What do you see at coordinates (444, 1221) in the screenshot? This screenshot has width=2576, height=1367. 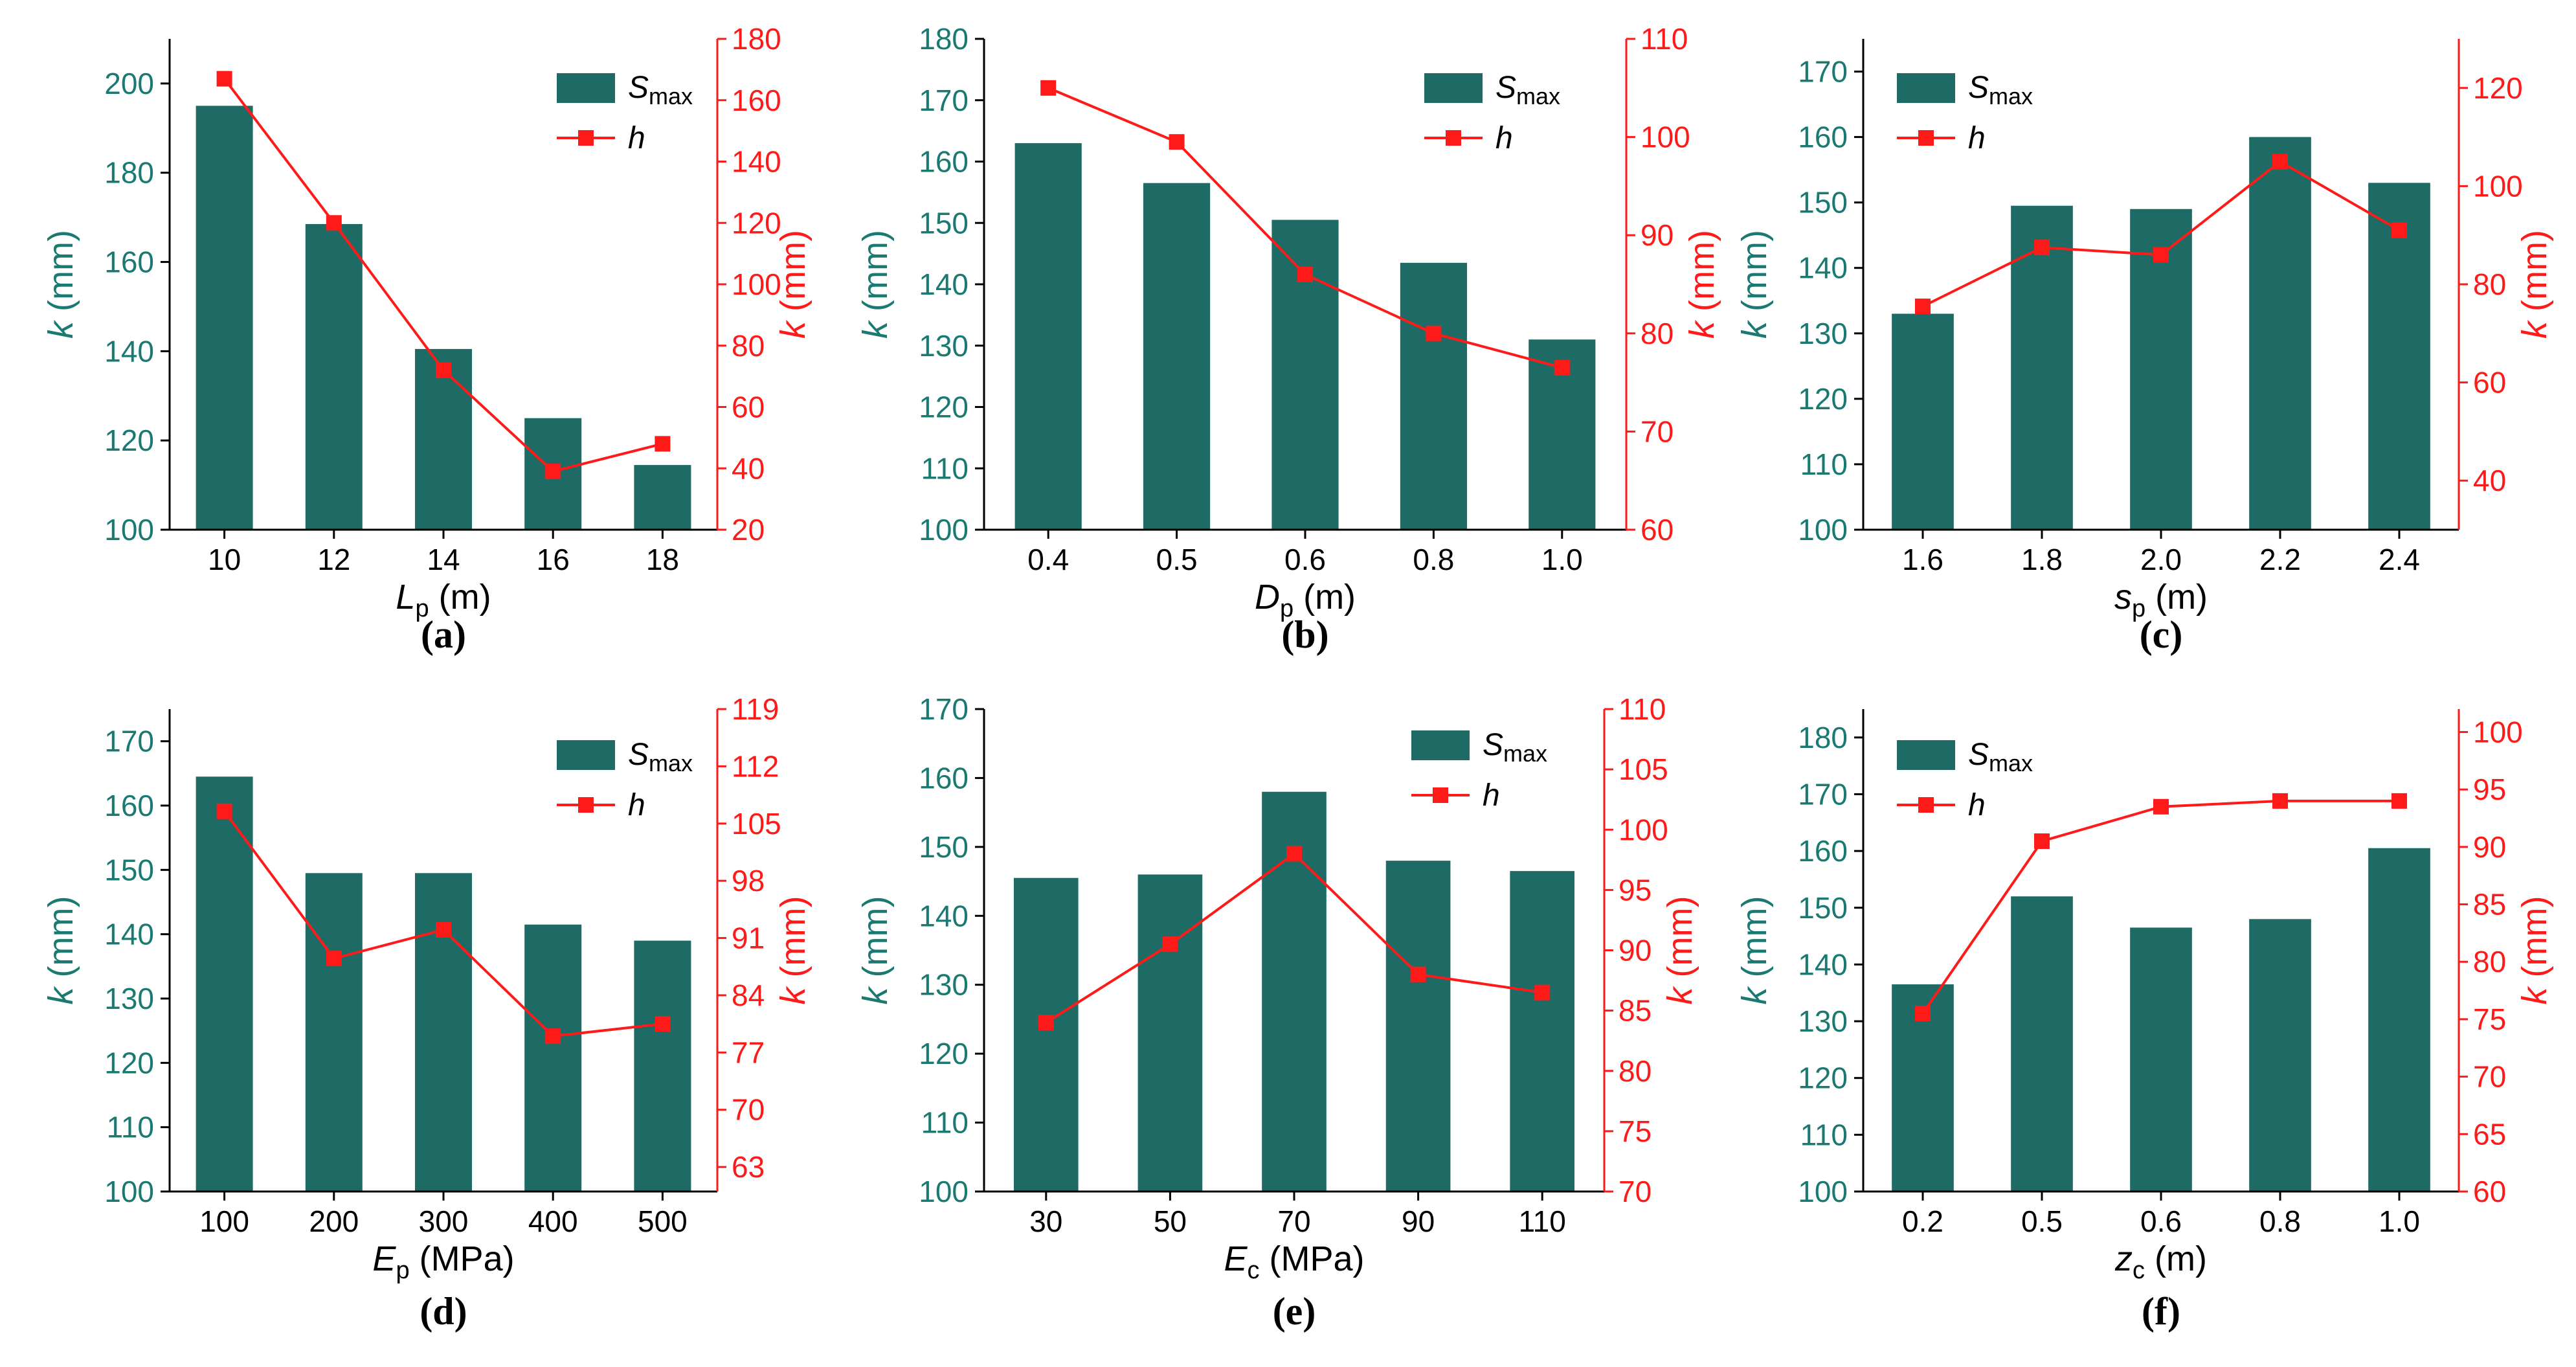 I see `x-tick-label: 300` at bounding box center [444, 1221].